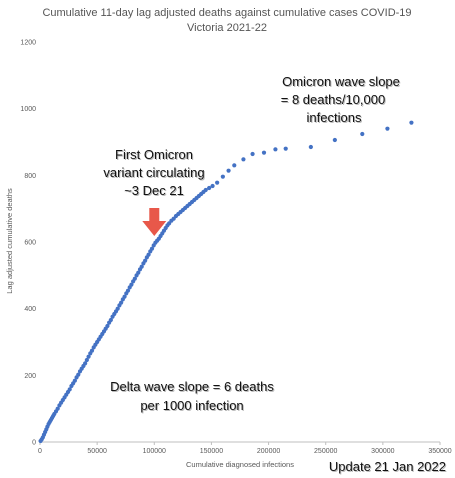  I want to click on first-omicron-line-2: variant circulating, so click(153, 172).